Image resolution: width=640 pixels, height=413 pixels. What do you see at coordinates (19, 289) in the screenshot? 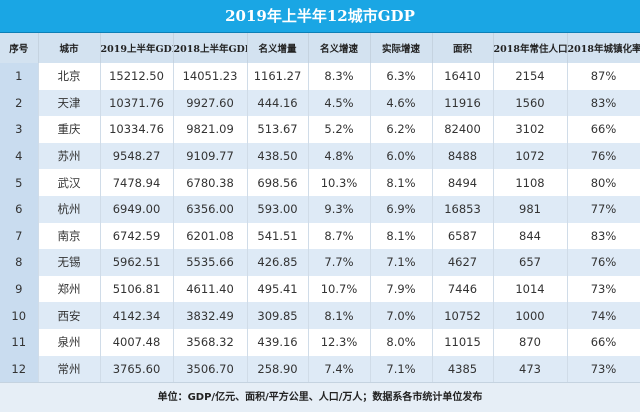
I see `table-cell: 9` at bounding box center [19, 289].